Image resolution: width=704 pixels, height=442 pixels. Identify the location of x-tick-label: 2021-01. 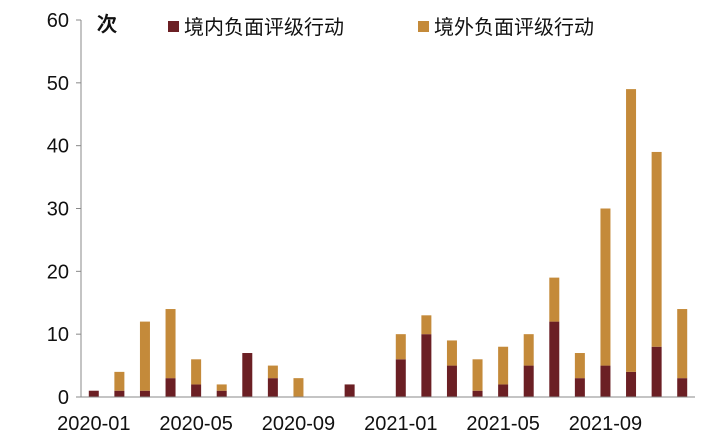
(400, 424).